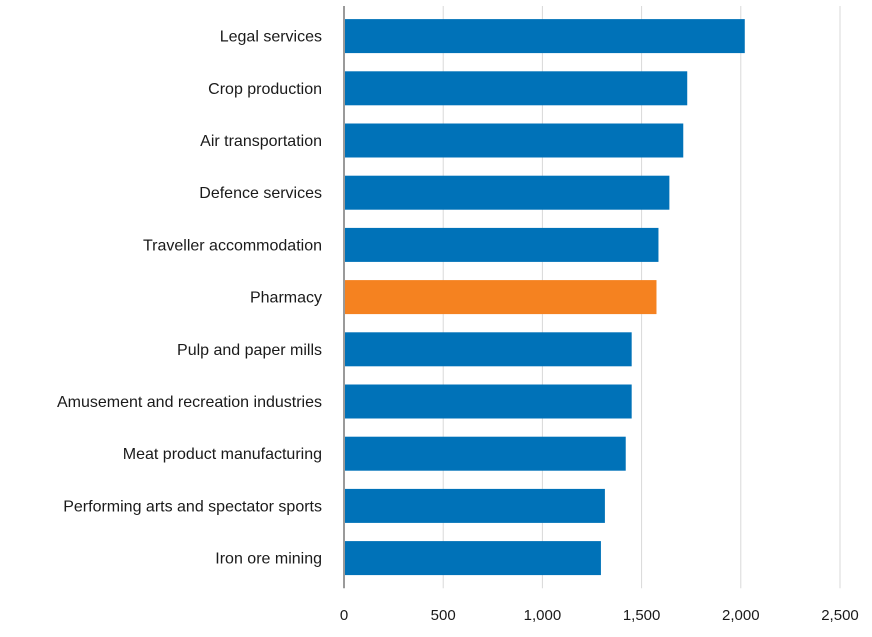 Image resolution: width=872 pixels, height=637 pixels. I want to click on x-tick-labels: 0 500 1,000 1,500 2,000 2,500, so click(599, 615).